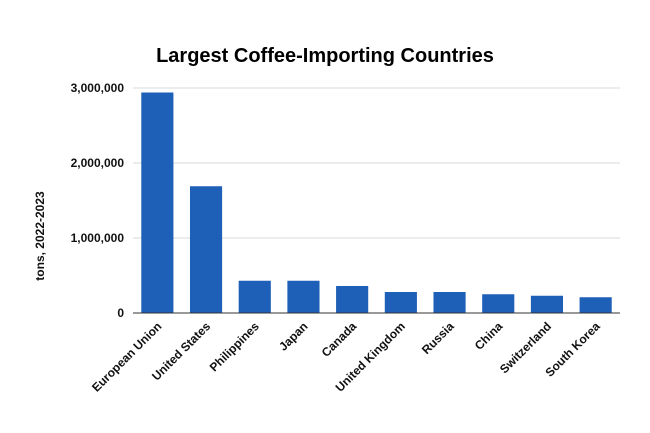  What do you see at coordinates (98, 88) in the screenshot?
I see `y-tick-label: 3,000,000` at bounding box center [98, 88].